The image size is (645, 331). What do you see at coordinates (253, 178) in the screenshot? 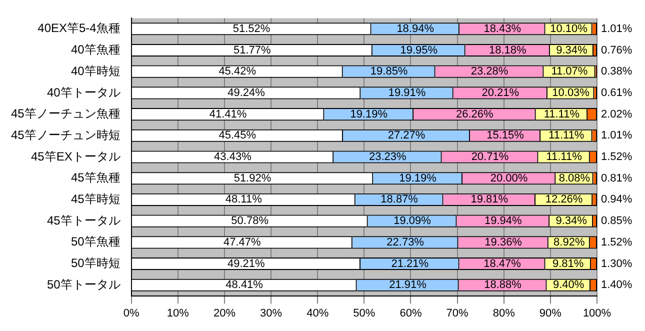
I see `data-label: 51.92%` at bounding box center [253, 178].